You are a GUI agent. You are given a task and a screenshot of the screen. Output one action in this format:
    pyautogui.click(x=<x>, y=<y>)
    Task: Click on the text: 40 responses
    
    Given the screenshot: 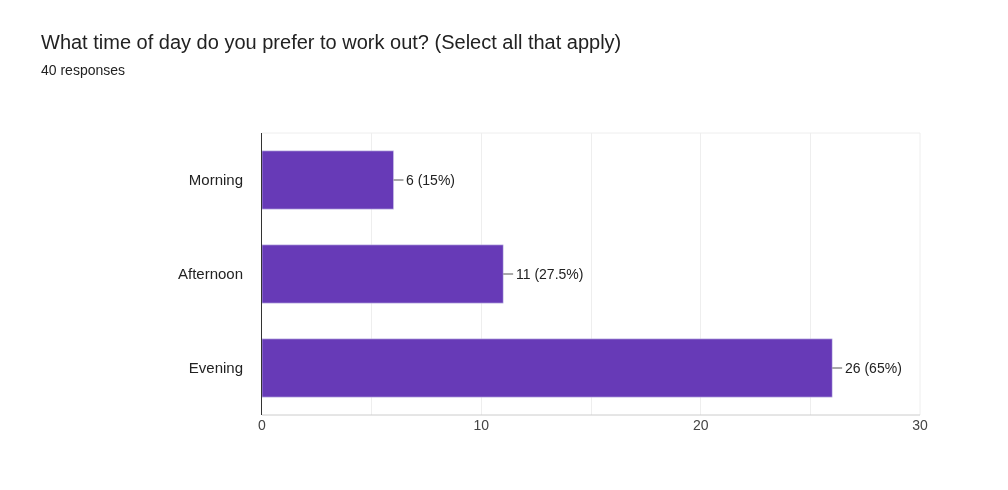 What is the action you would take?
    pyautogui.click(x=83, y=70)
    